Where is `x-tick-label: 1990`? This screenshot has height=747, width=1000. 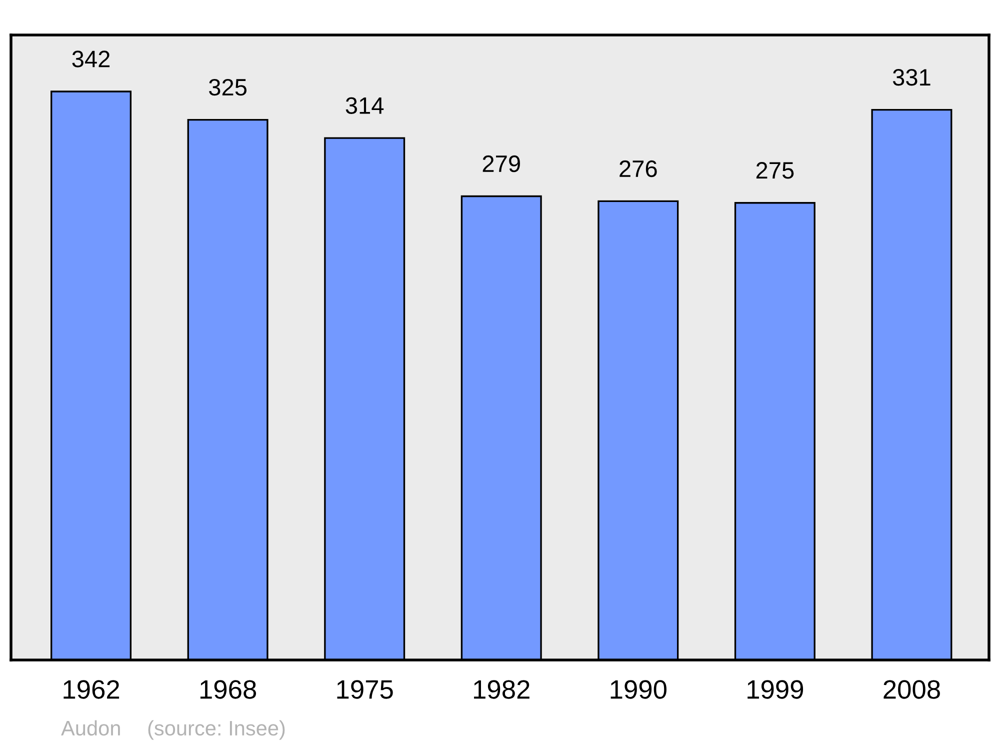 x-tick-label: 1990 is located at coordinates (638, 689).